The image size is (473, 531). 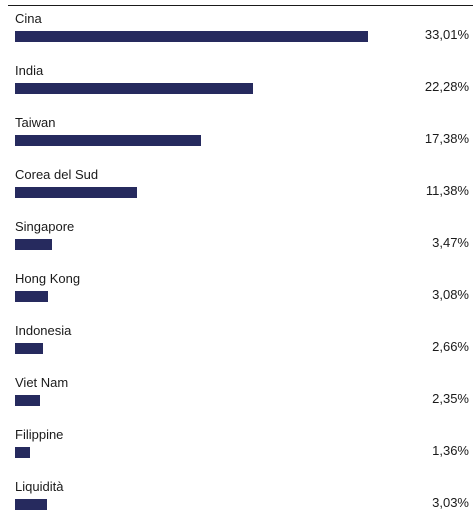 I want to click on category-label: Liquidità, so click(x=39, y=486).